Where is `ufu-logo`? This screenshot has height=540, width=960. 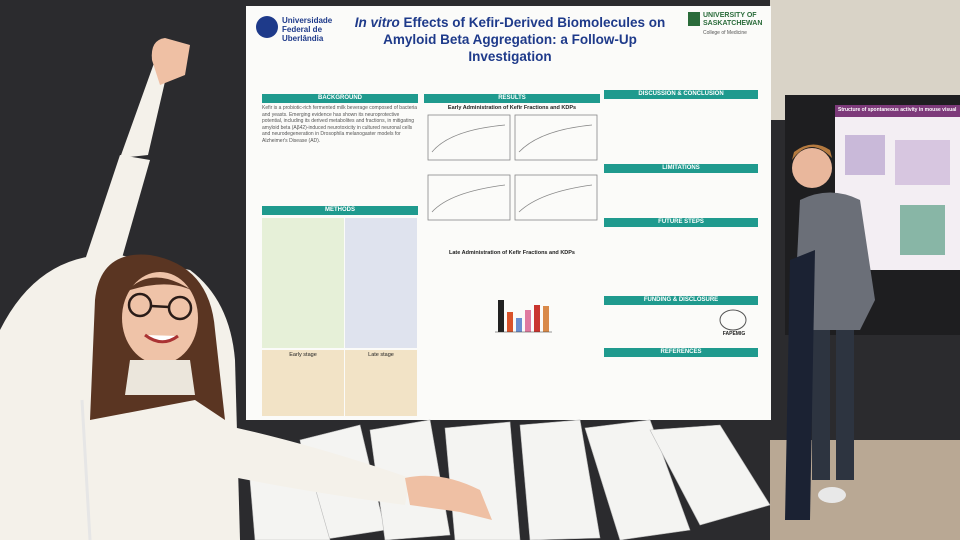
ufu-logo is located at coordinates (267, 27).